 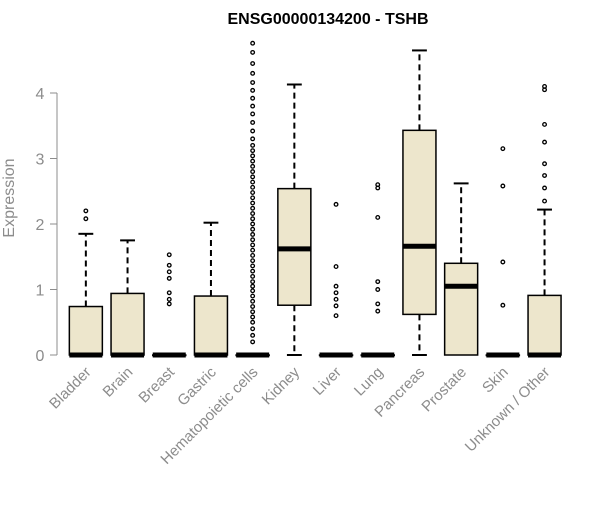 What do you see at coordinates (544, 220) in the screenshot?
I see `box-unknown-other` at bounding box center [544, 220].